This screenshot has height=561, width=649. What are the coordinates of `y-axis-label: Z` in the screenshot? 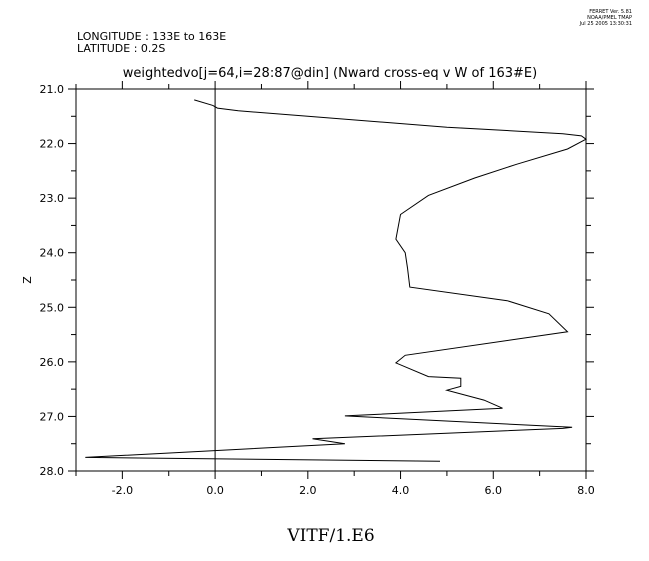 It's located at (27, 280).